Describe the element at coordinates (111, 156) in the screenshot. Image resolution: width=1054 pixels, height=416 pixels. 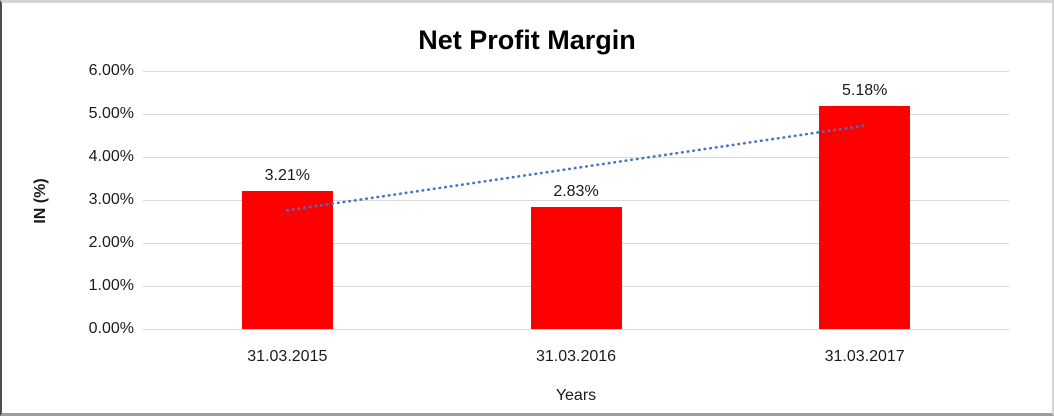
I see `y-tick-label: 4.00%` at that location.